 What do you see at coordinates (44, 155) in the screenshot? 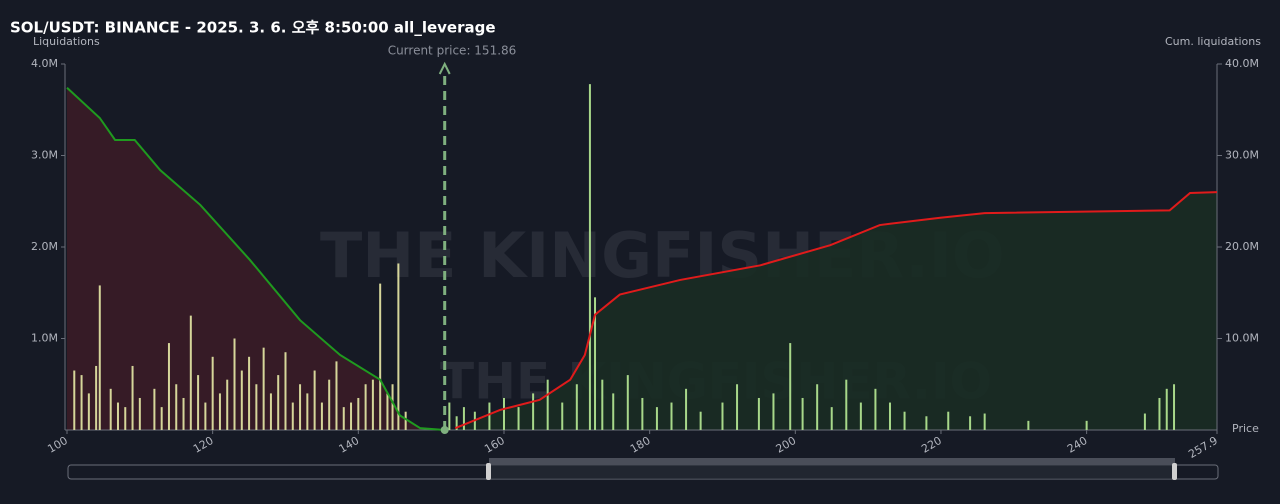
I see `y-tick-label: 3.0M` at bounding box center [44, 155].